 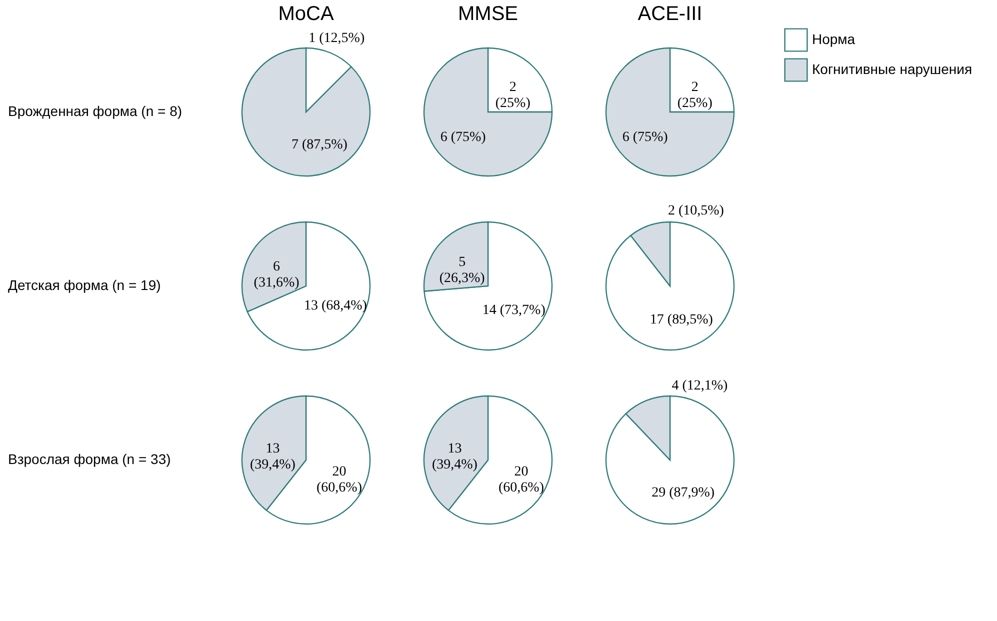 What do you see at coordinates (683, 493) in the screenshot?
I see `data-label: 29 (87,9%)` at bounding box center [683, 493].